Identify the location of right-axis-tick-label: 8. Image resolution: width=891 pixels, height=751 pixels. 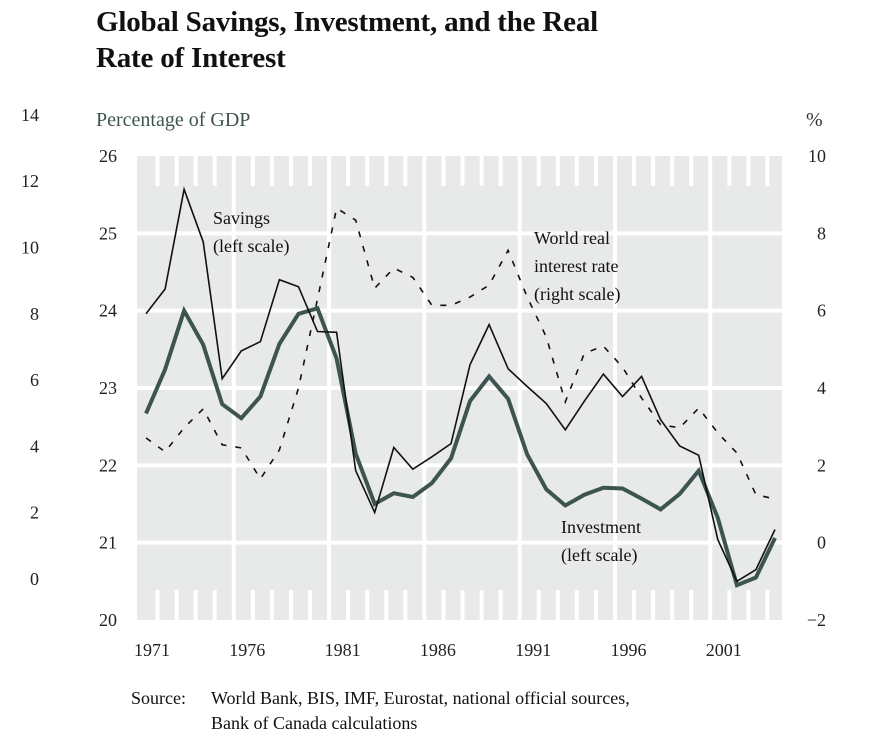
(821, 233).